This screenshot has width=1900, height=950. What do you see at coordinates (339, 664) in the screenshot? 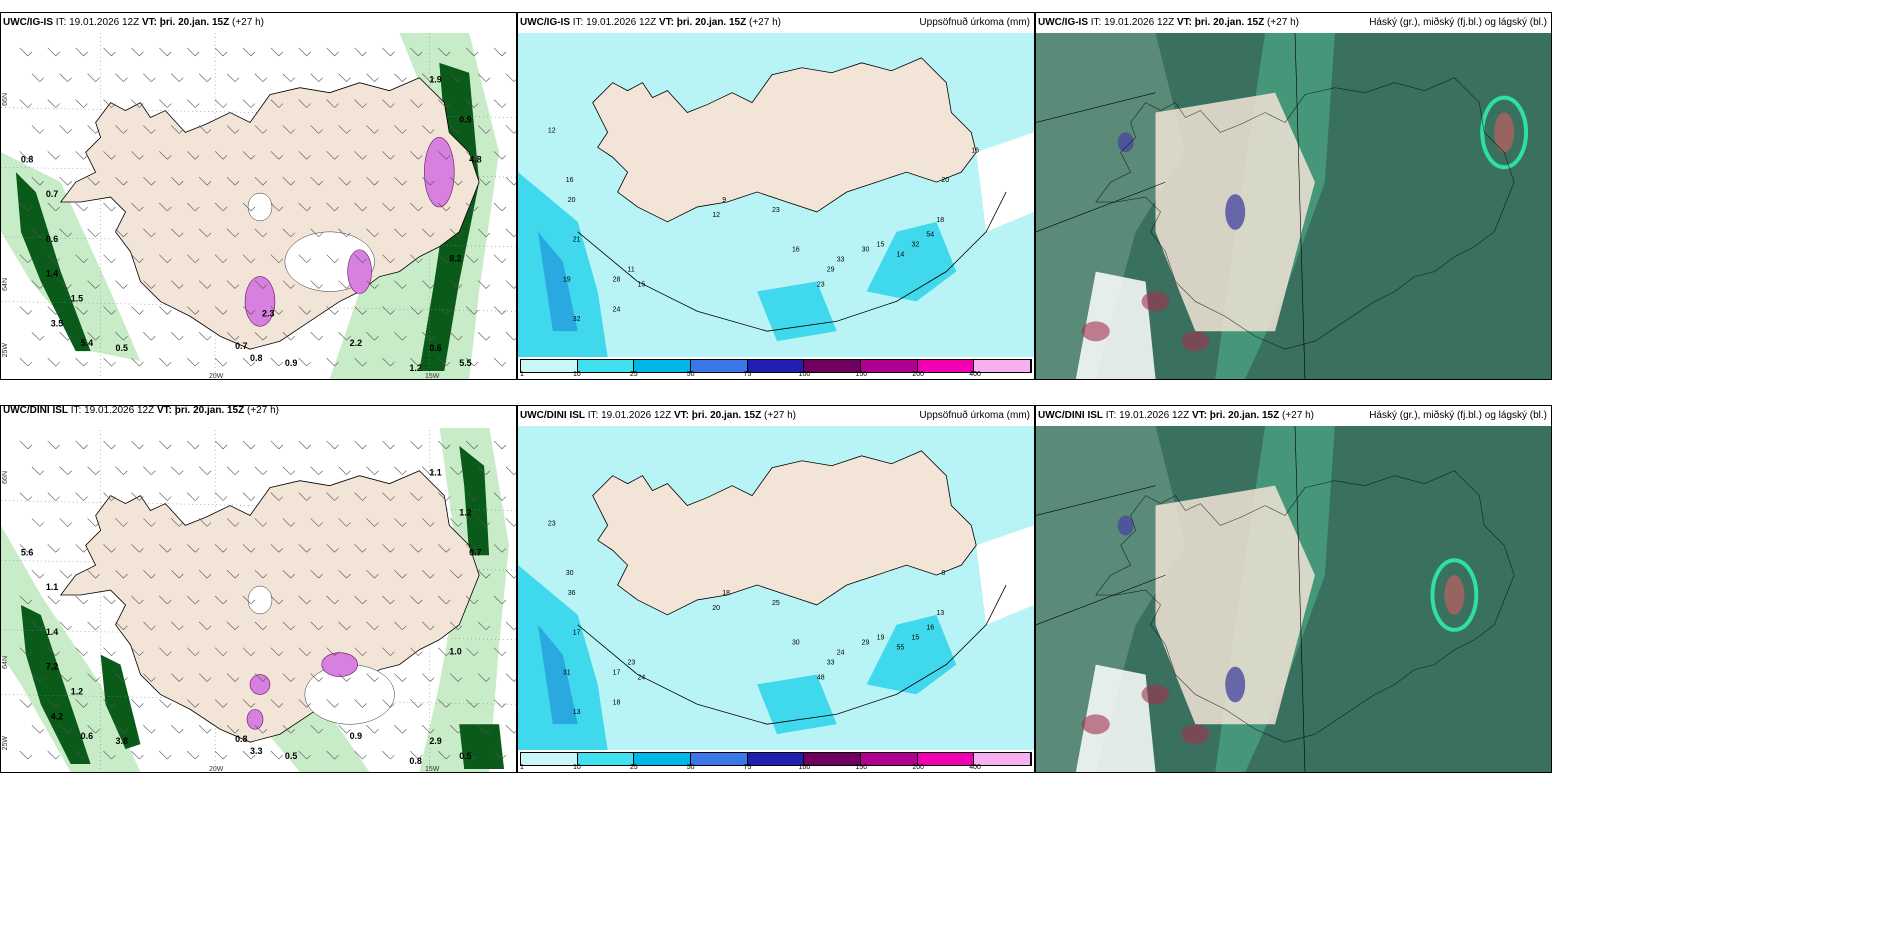
I see `gust-area` at bounding box center [339, 664].